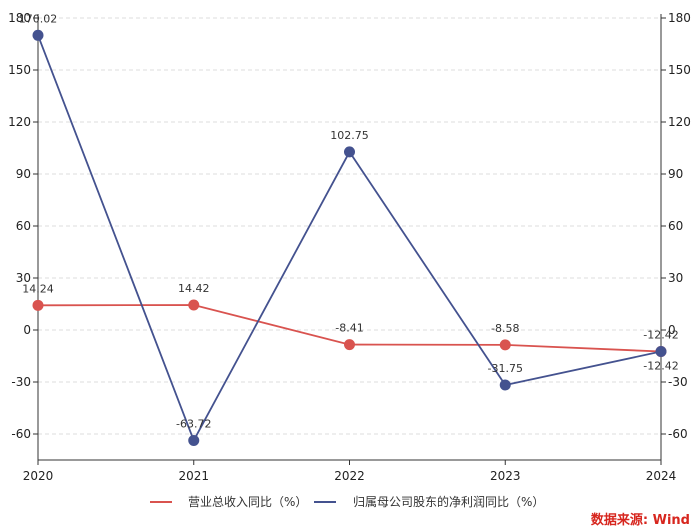 The image size is (699, 531). I want to click on x-tick-label: 2024, so click(661, 476).